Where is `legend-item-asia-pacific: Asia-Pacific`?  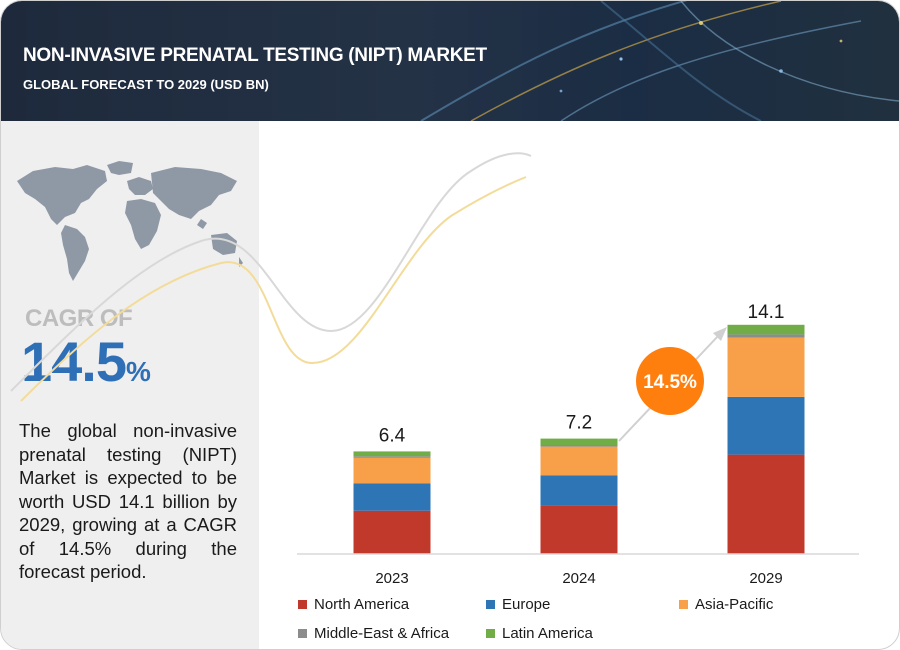
legend-item-asia-pacific: Asia-Pacific is located at coordinates (726, 604).